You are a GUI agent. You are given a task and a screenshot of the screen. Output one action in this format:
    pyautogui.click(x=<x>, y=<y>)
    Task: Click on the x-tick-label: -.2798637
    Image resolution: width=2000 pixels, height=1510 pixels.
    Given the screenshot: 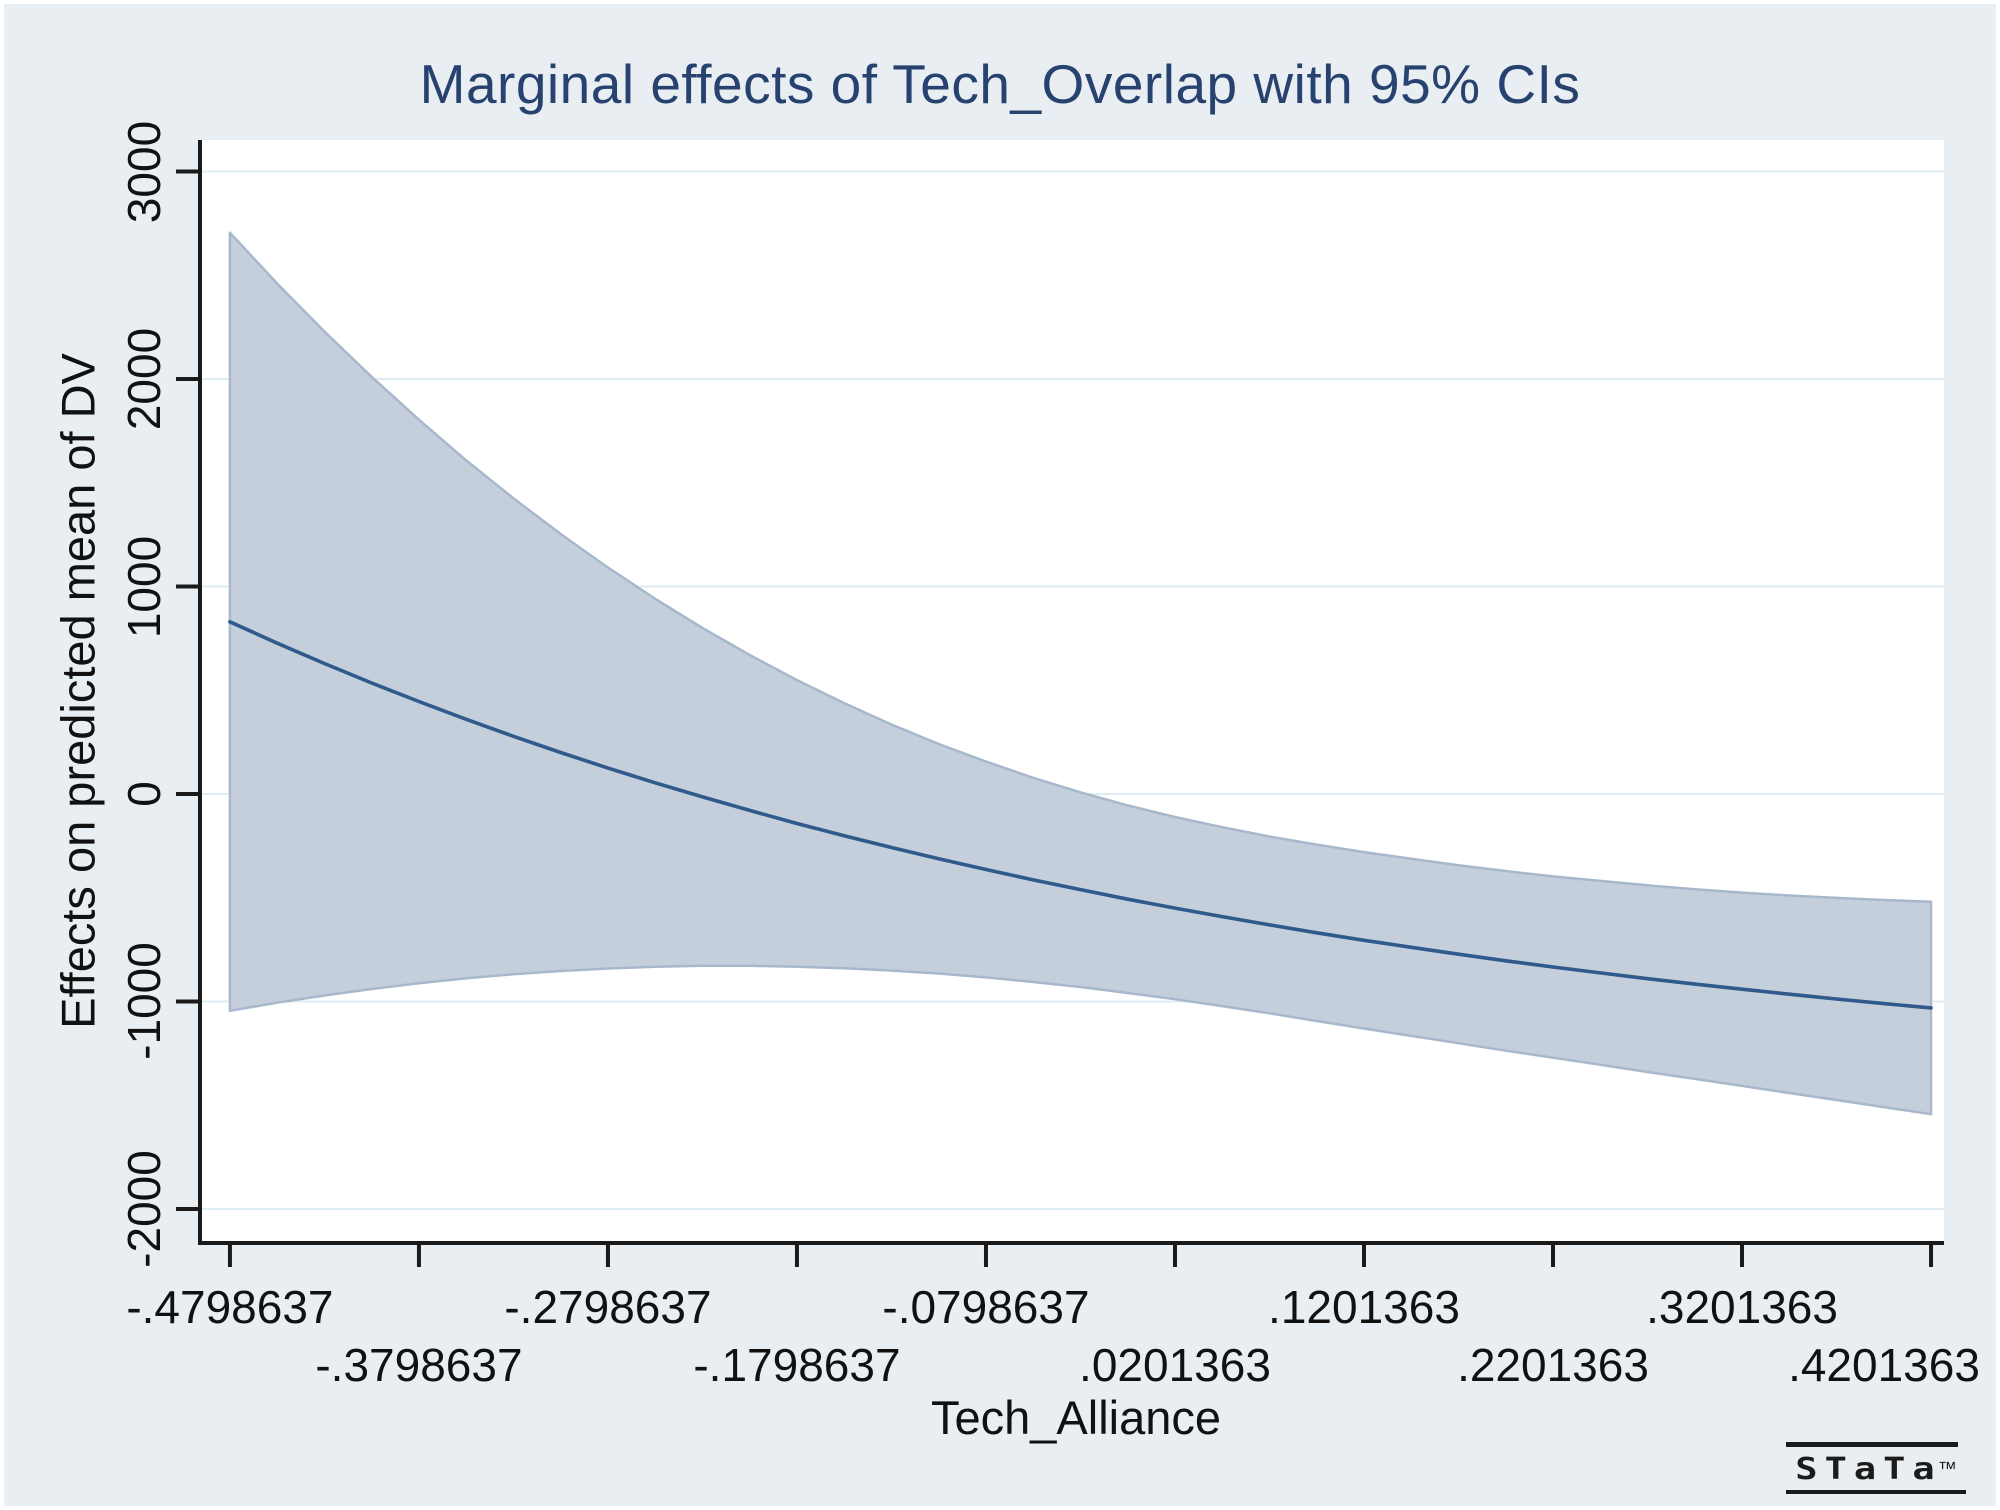 What is the action you would take?
    pyautogui.click(x=608, y=1307)
    